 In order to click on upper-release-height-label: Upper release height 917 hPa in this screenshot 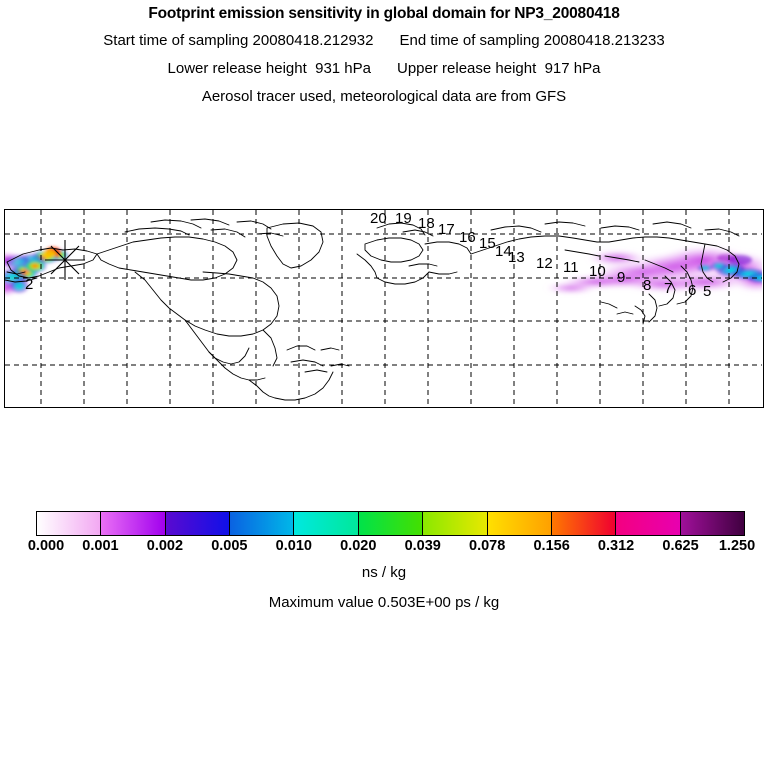, I will do `click(499, 68)`.